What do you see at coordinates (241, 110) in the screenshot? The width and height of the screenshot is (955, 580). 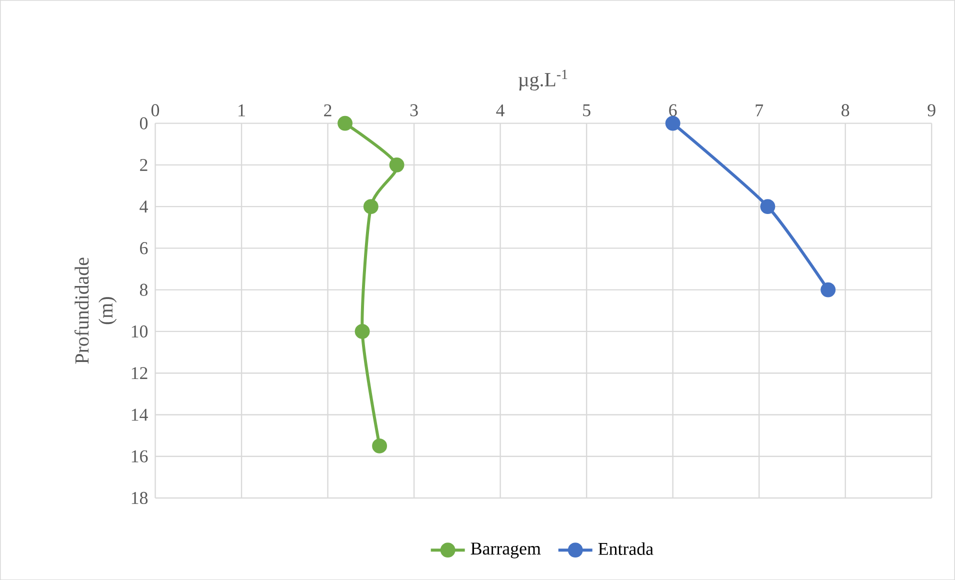 I see `x-tick-label: 1` at bounding box center [241, 110].